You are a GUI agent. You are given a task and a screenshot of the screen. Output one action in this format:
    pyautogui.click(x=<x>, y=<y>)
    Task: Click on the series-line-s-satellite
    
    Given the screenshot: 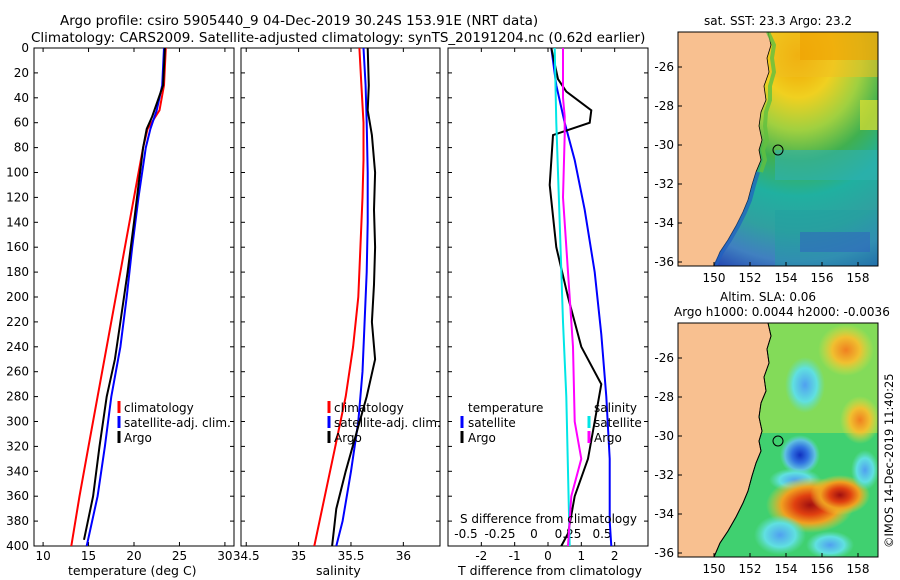 What is the action you would take?
    pyautogui.click(x=562, y=297)
    